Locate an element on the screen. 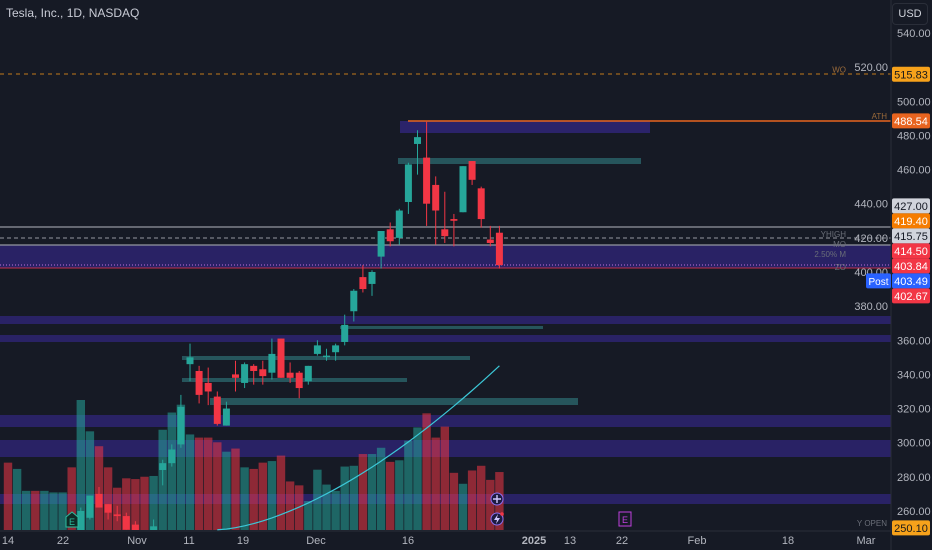 The image size is (932, 550). price-badge-value: 488.54 is located at coordinates (911, 122).